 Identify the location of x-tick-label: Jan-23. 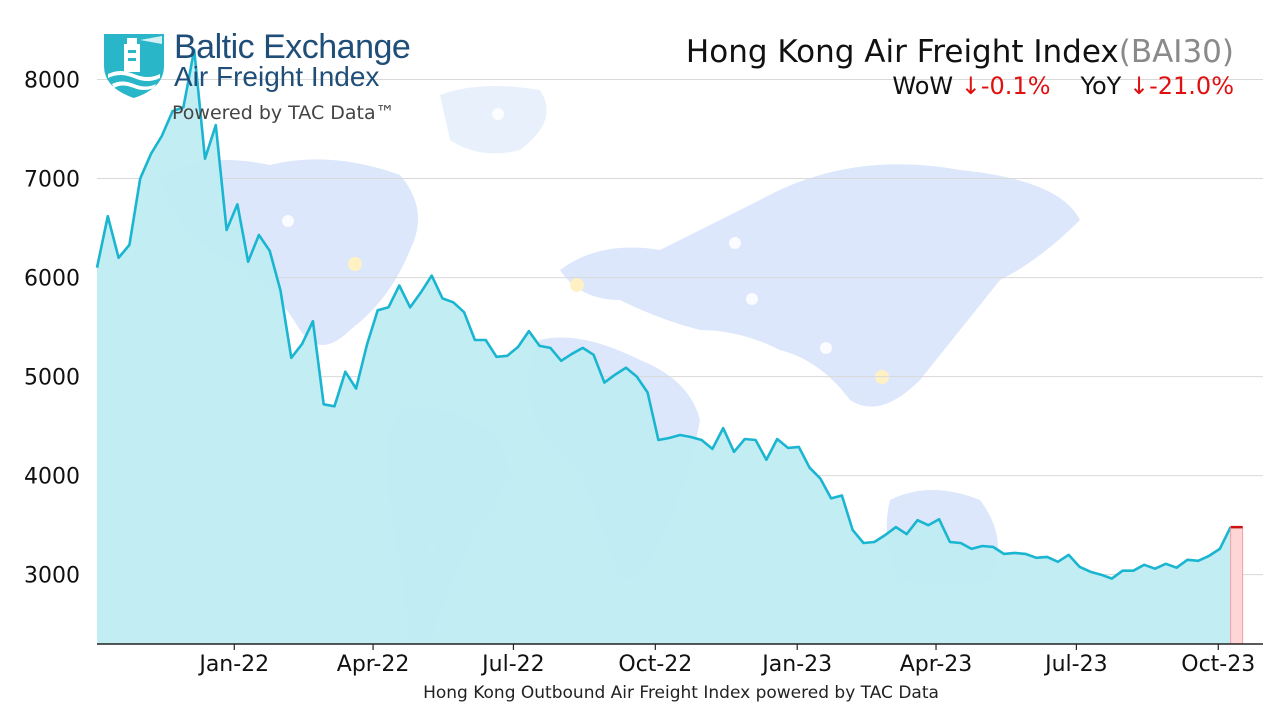
(796, 664).